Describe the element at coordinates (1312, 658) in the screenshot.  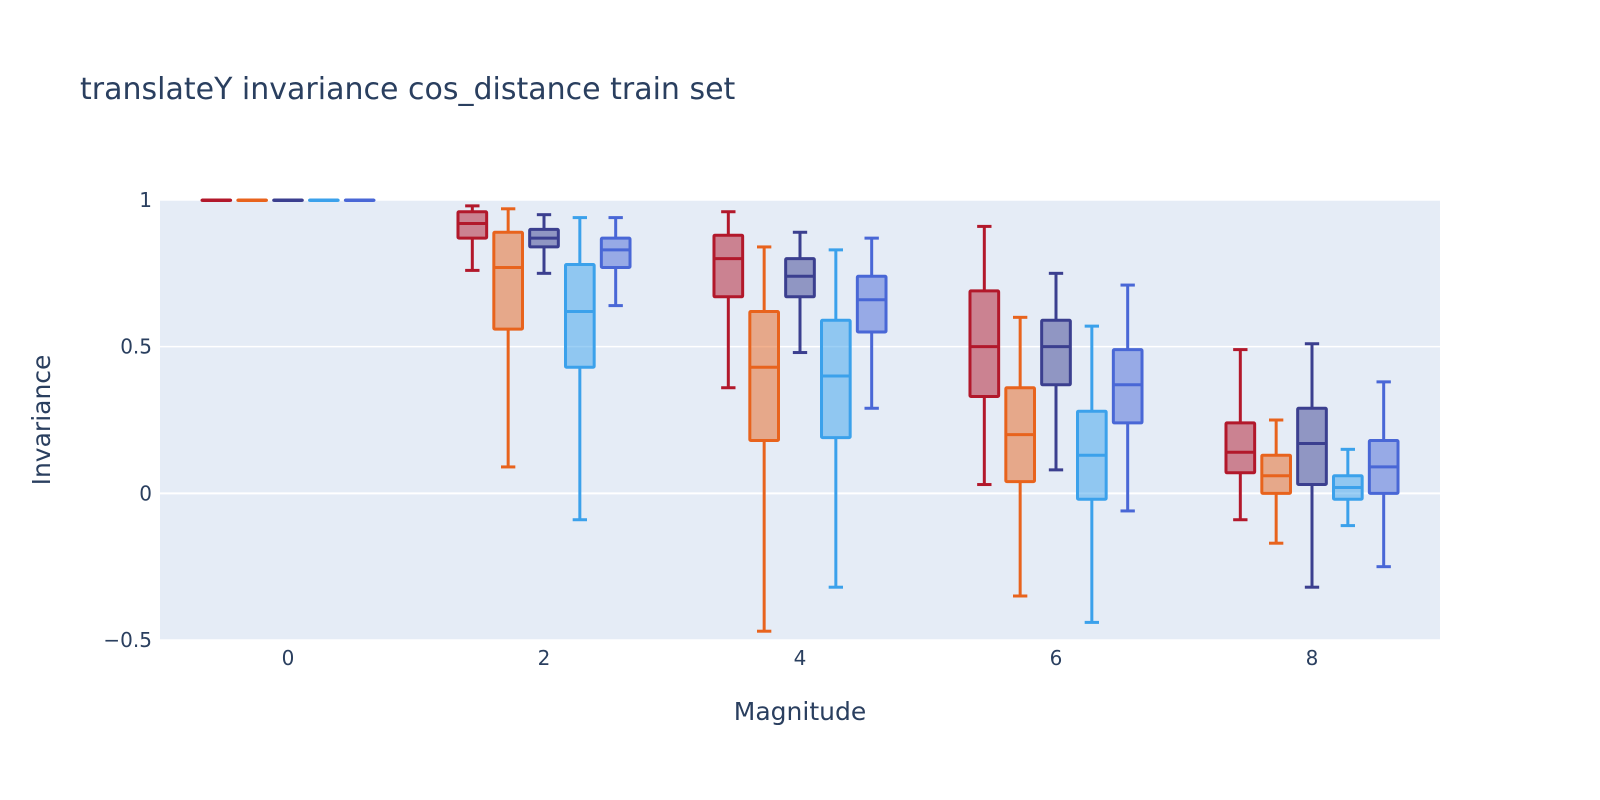
I see `x-tick-label: 8` at that location.